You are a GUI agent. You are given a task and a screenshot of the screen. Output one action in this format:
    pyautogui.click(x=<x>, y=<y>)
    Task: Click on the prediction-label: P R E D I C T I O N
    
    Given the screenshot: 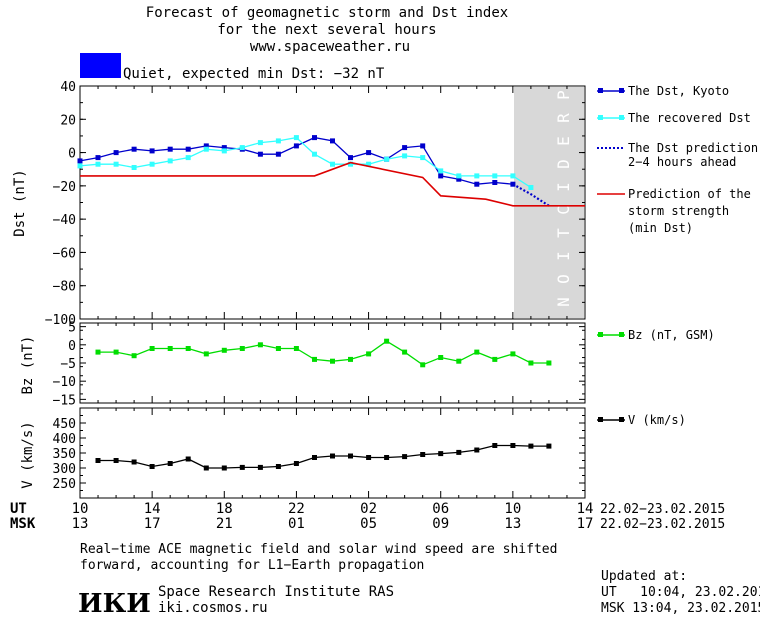 What is the action you would take?
    pyautogui.click(x=563, y=198)
    